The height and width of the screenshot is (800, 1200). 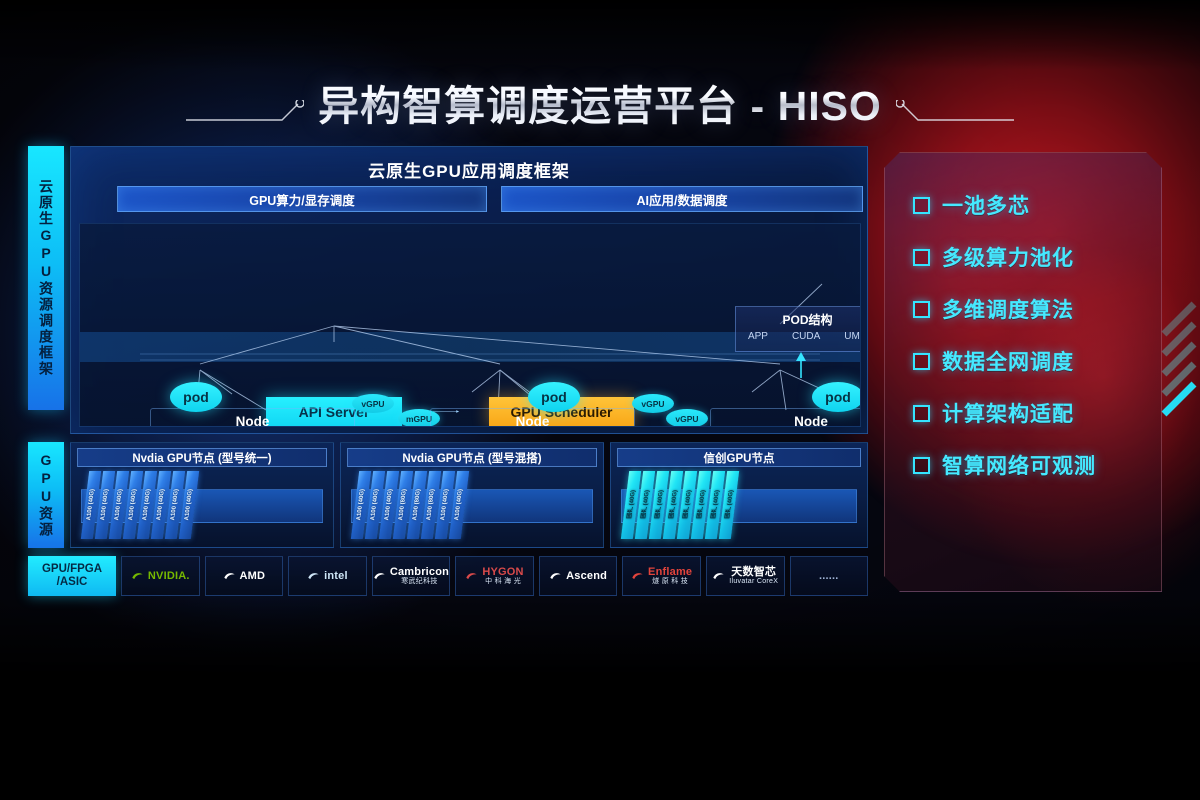 I want to click on pod-uplink-arrow, so click(x=801, y=365).